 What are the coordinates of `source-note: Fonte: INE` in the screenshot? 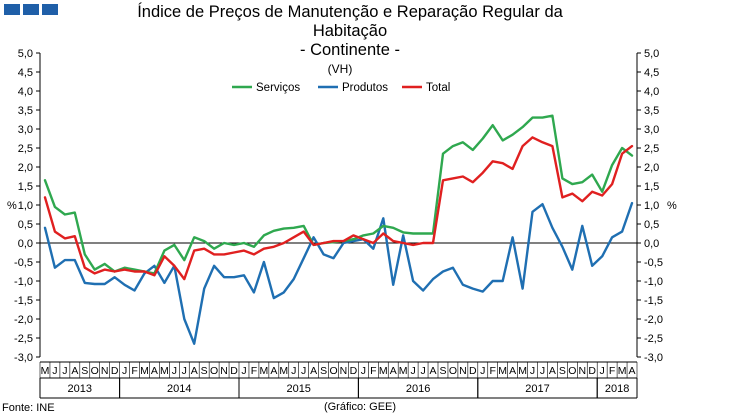 It's located at (28, 408).